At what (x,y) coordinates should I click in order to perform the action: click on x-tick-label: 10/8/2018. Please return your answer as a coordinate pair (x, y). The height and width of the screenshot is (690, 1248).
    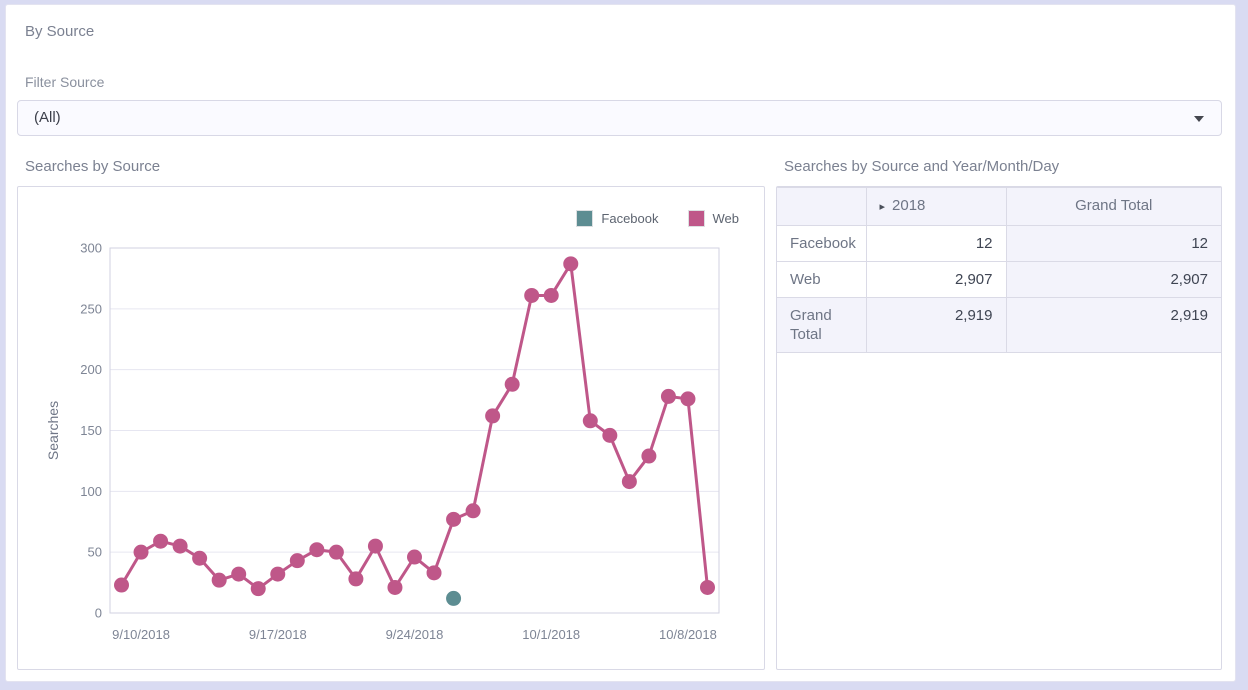
    Looking at the image, I should click on (688, 634).